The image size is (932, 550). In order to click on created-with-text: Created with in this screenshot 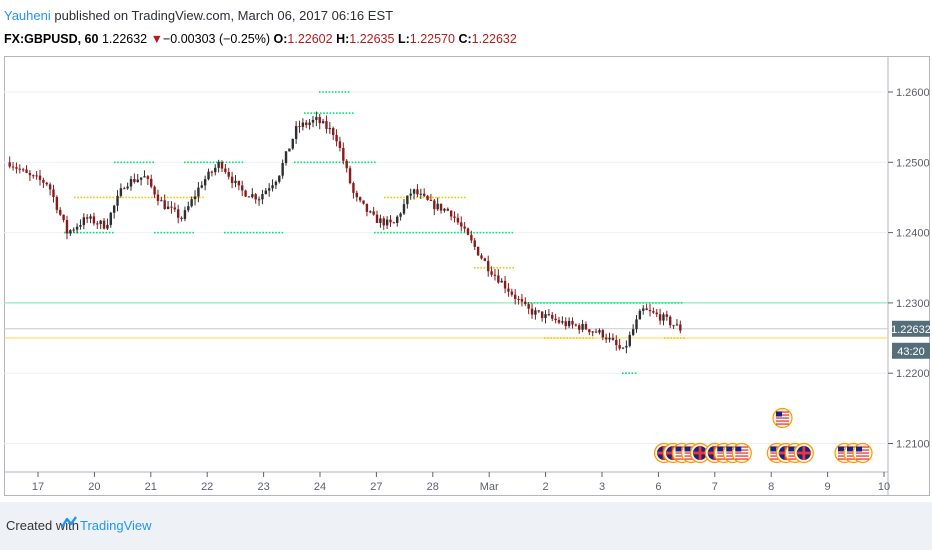, I will do `click(42, 525)`.